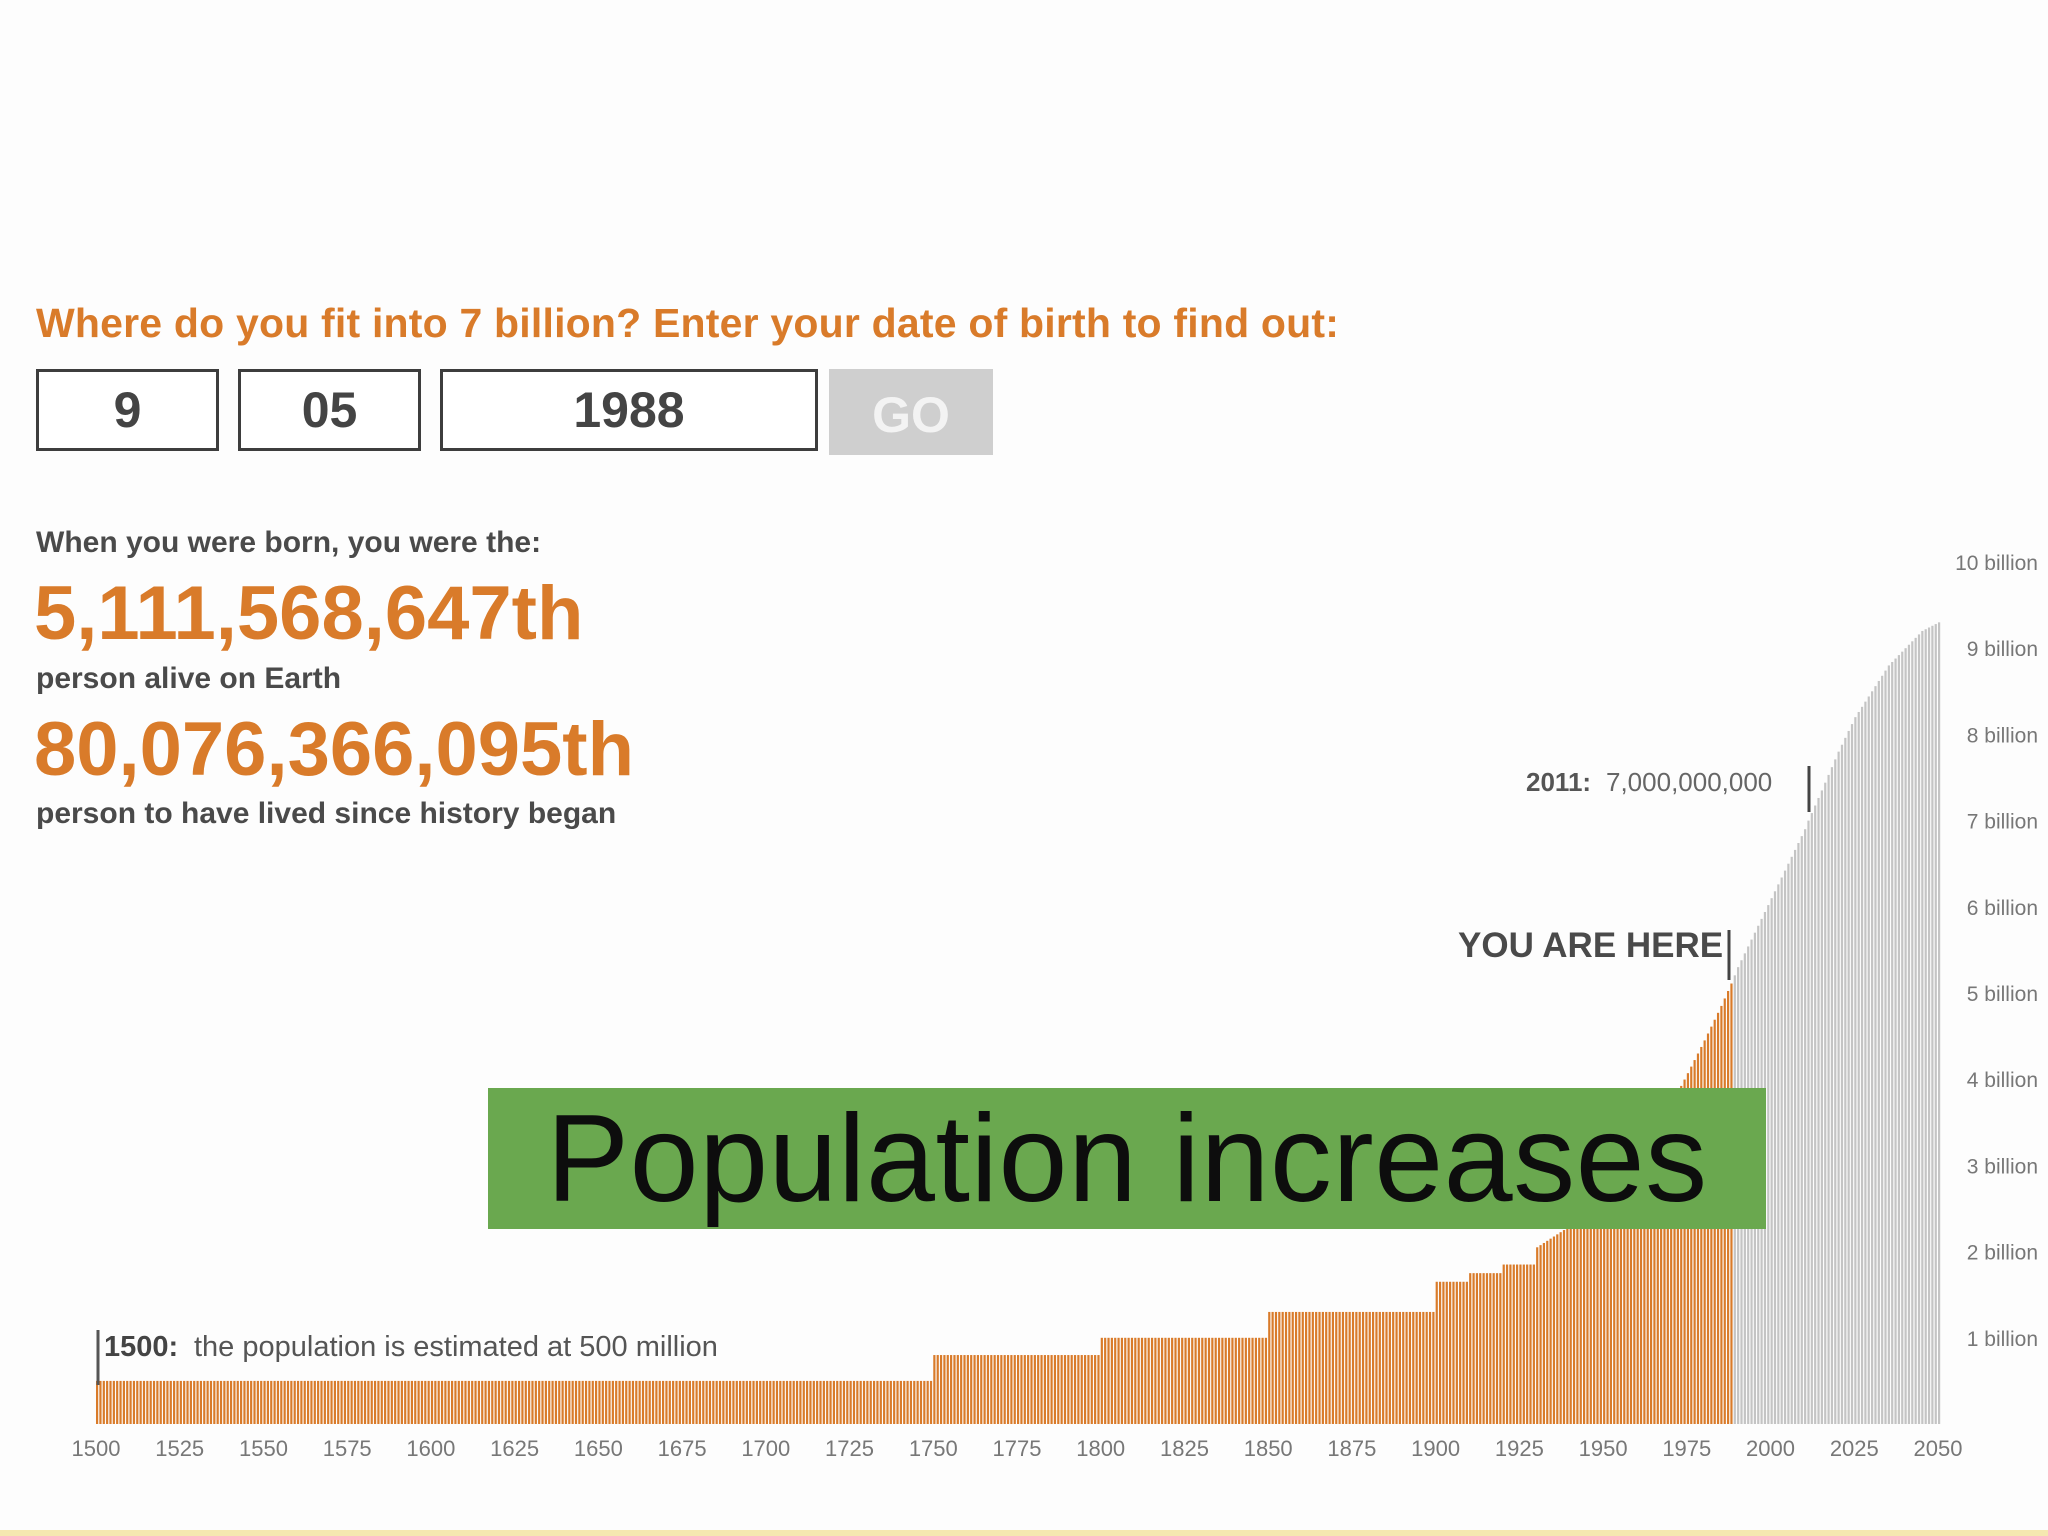  I want to click on day-input: 9, so click(127, 410).